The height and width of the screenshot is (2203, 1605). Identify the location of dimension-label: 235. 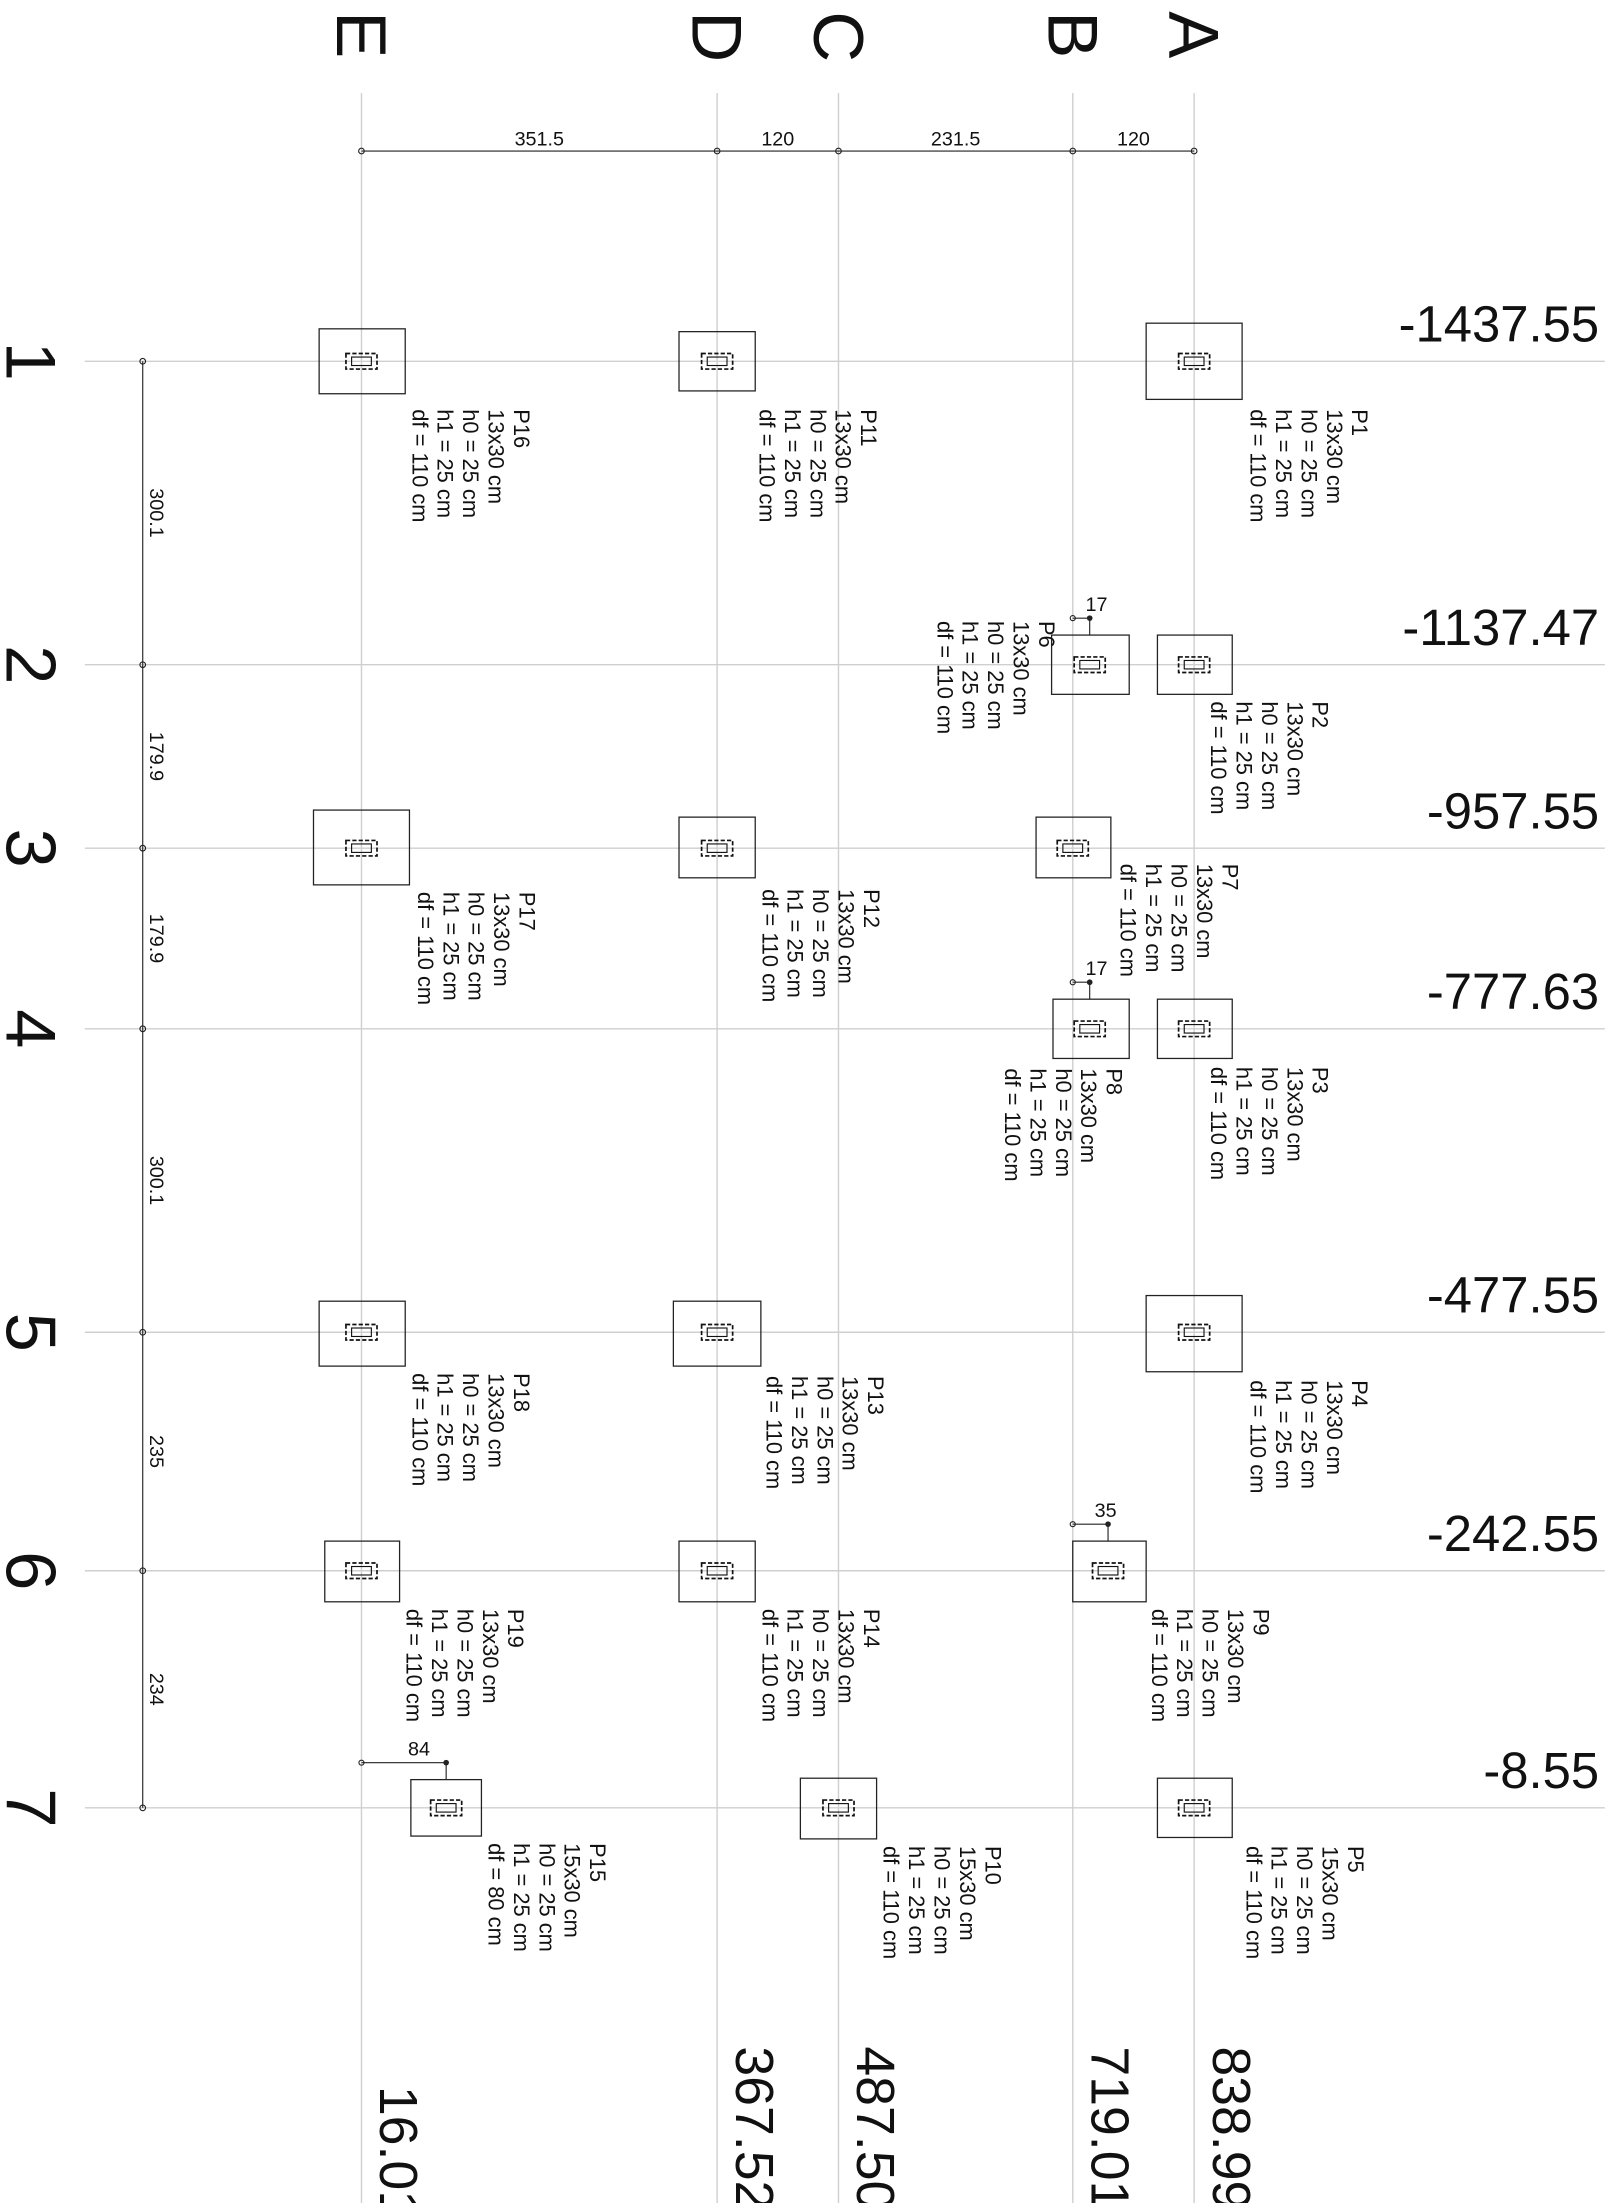
(156, 1451).